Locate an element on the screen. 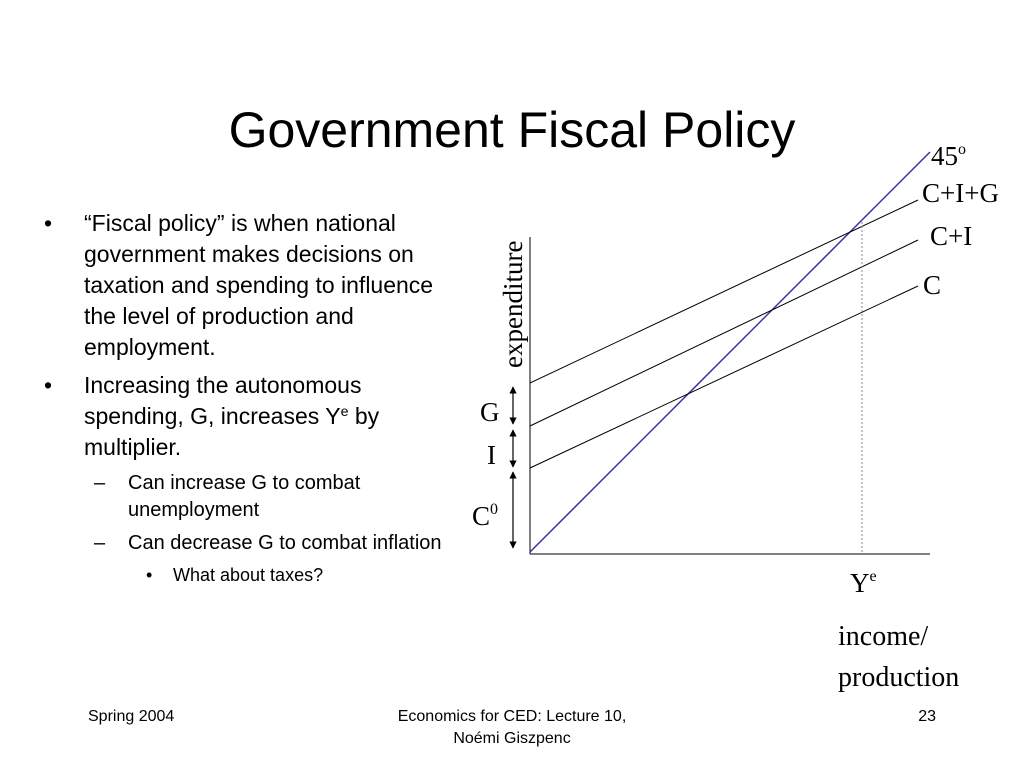  line-c is located at coordinates (724, 377).